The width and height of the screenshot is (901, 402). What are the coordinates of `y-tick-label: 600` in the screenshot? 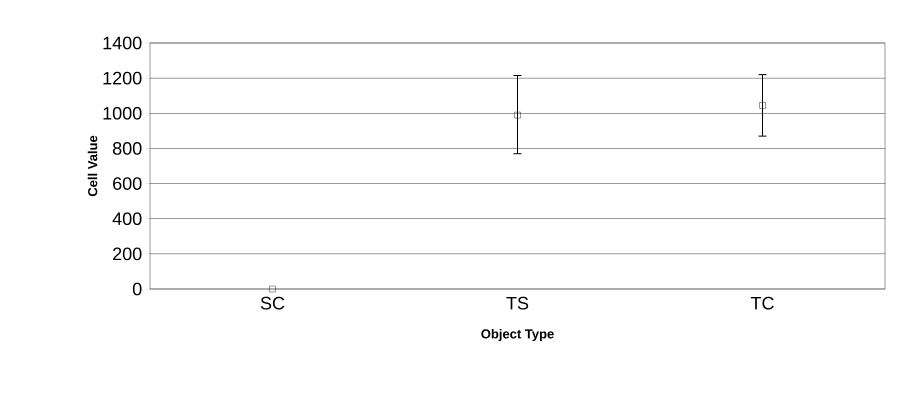 It's located at (127, 183).